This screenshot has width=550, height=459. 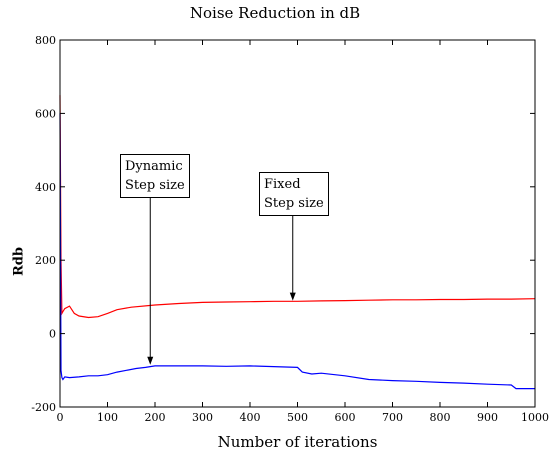 What do you see at coordinates (45, 40) in the screenshot?
I see `y-tick-label: 800` at bounding box center [45, 40].